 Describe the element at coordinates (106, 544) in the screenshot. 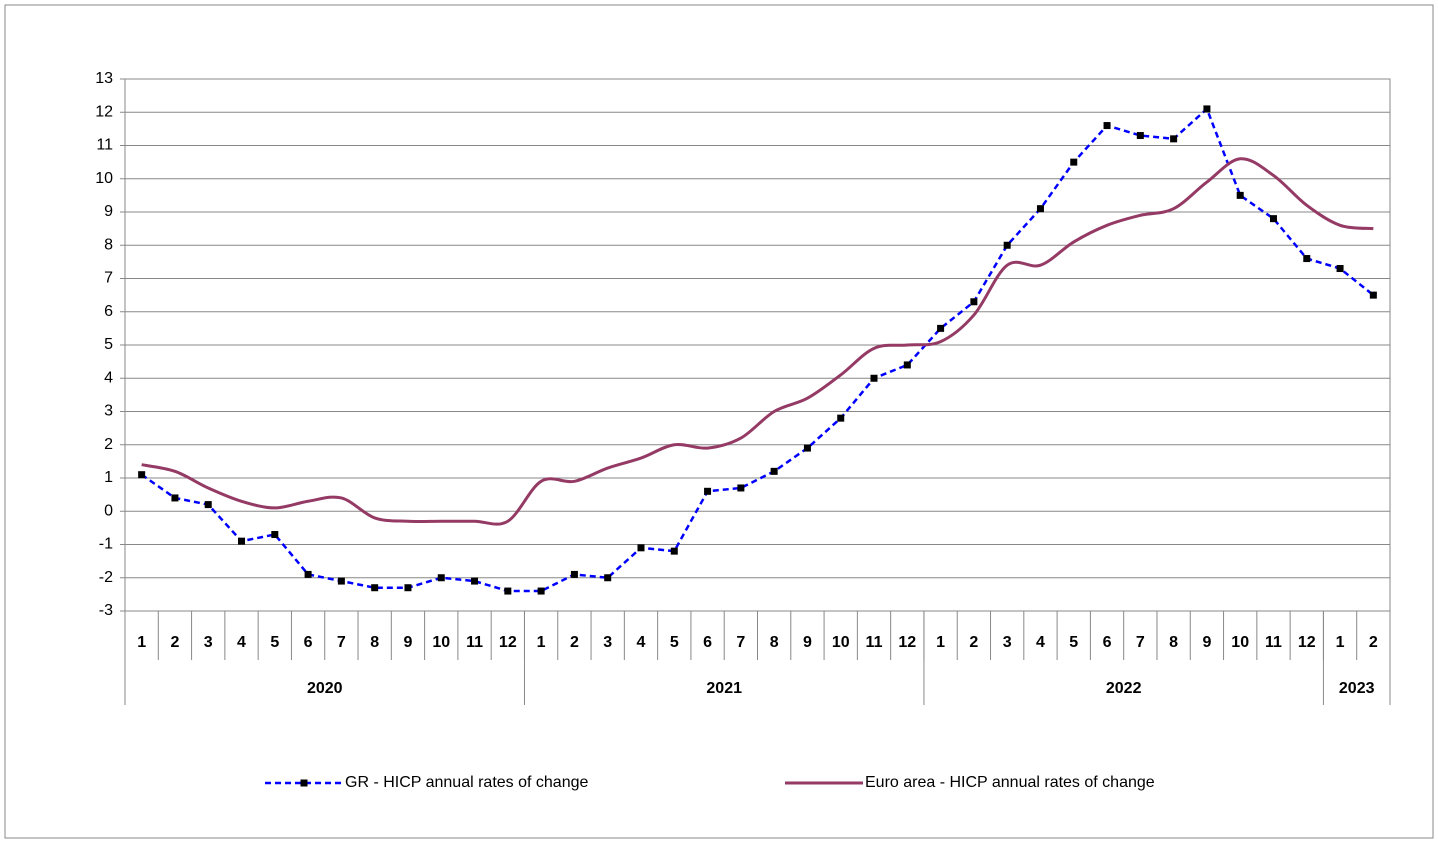

I see `y-tick-label: -1` at that location.